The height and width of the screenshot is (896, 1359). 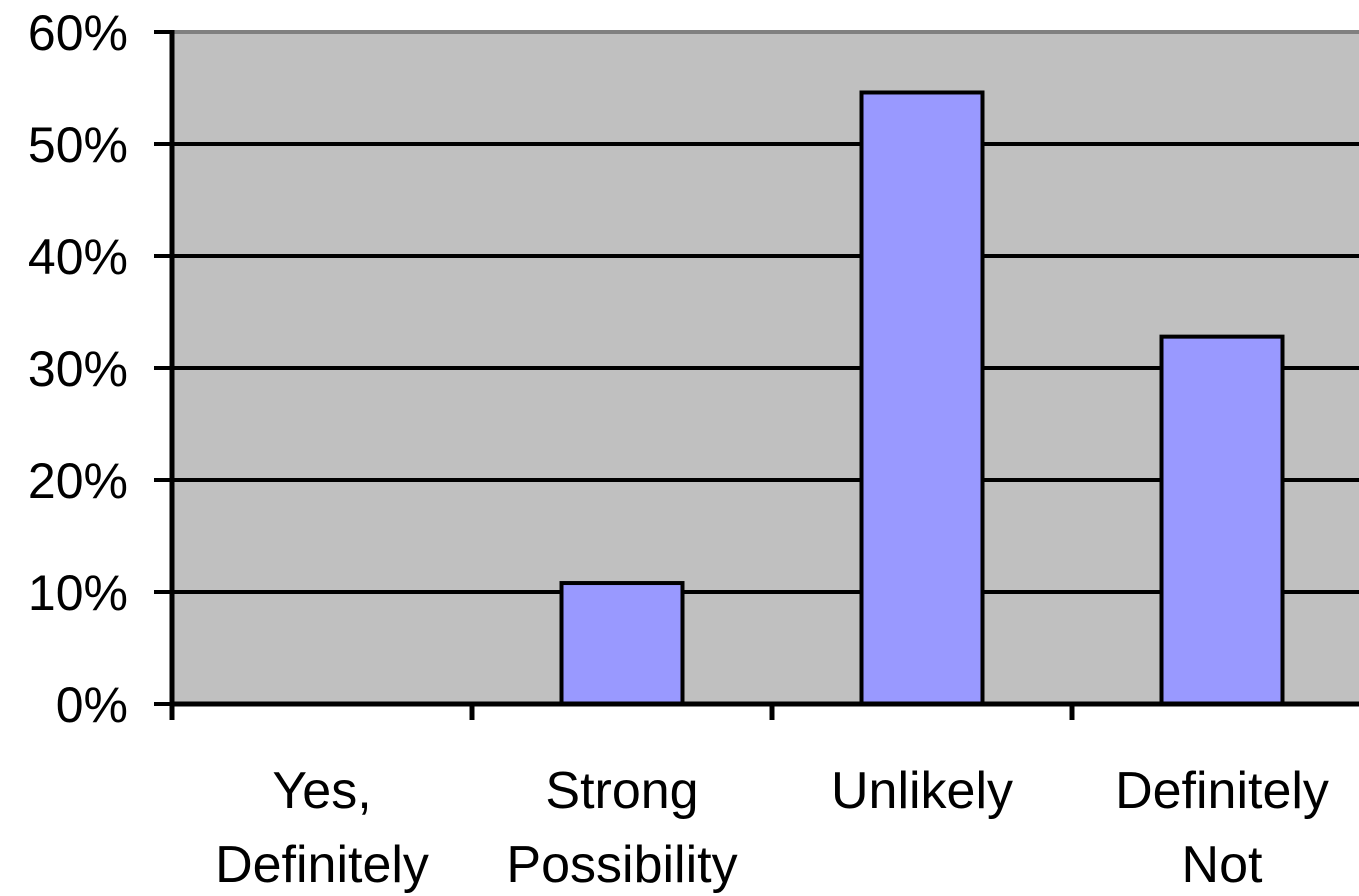 What do you see at coordinates (321, 791) in the screenshot?
I see `x-category-label: Yes,` at bounding box center [321, 791].